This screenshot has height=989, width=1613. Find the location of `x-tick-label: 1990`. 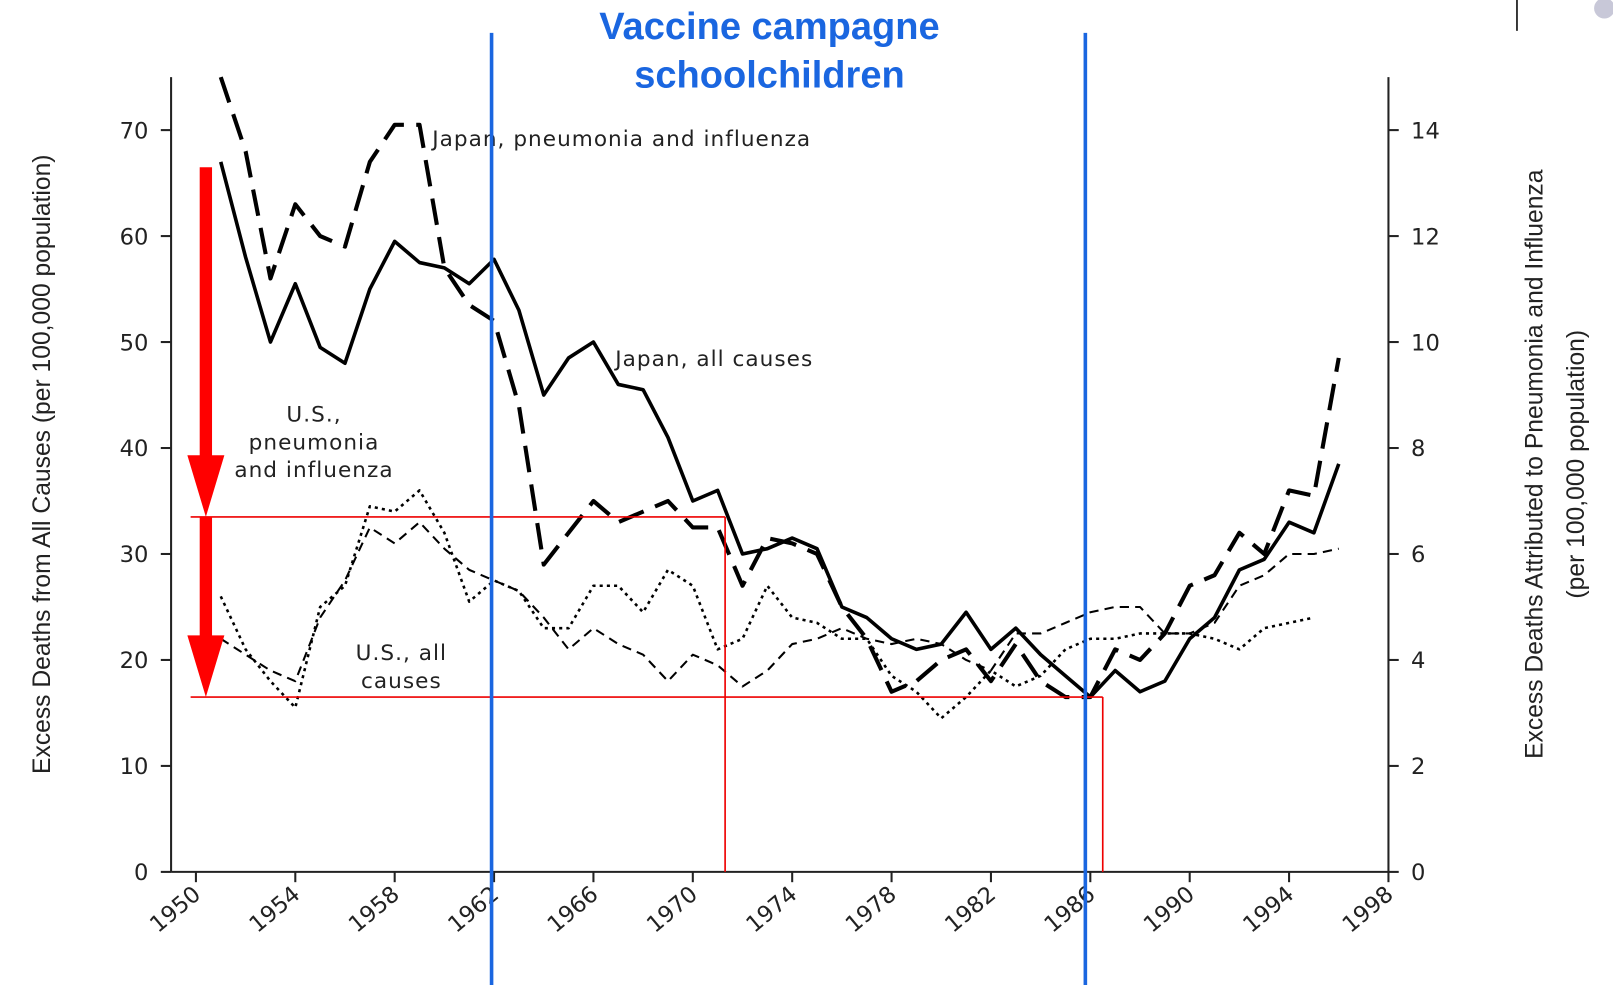

x-tick-label: 1990 is located at coordinates (1169, 909).